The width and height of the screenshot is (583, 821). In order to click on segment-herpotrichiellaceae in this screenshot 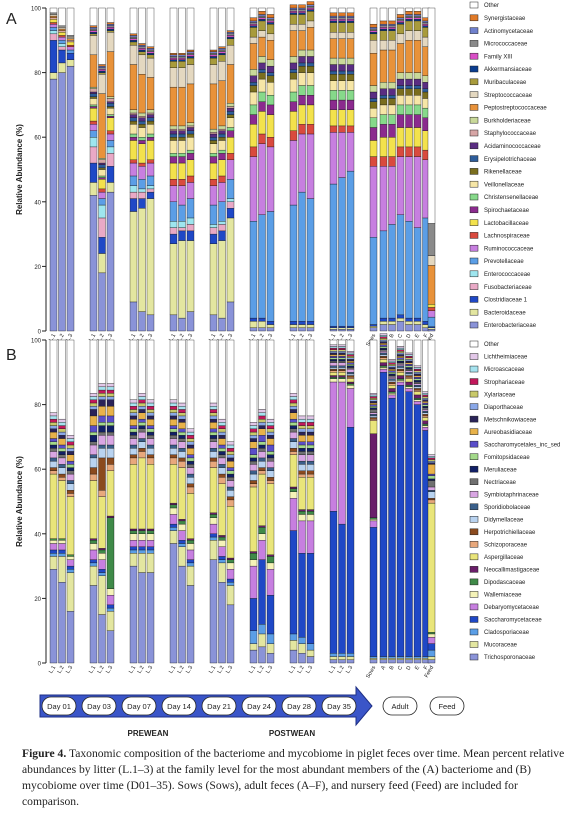, I will do `click(222, 475)`.